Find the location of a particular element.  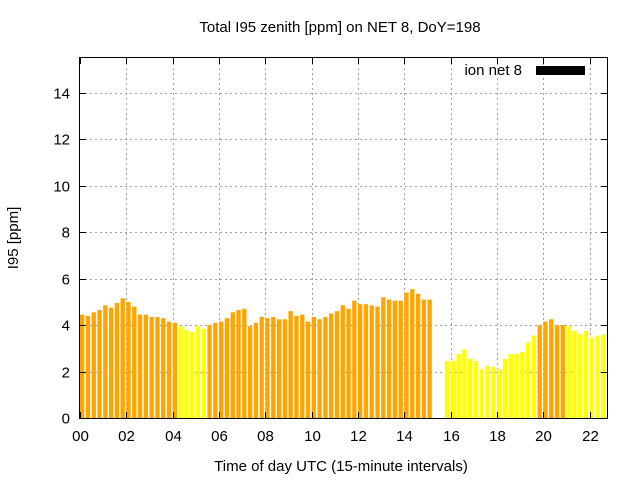

x-tick-label: 00 is located at coordinates (80, 436).